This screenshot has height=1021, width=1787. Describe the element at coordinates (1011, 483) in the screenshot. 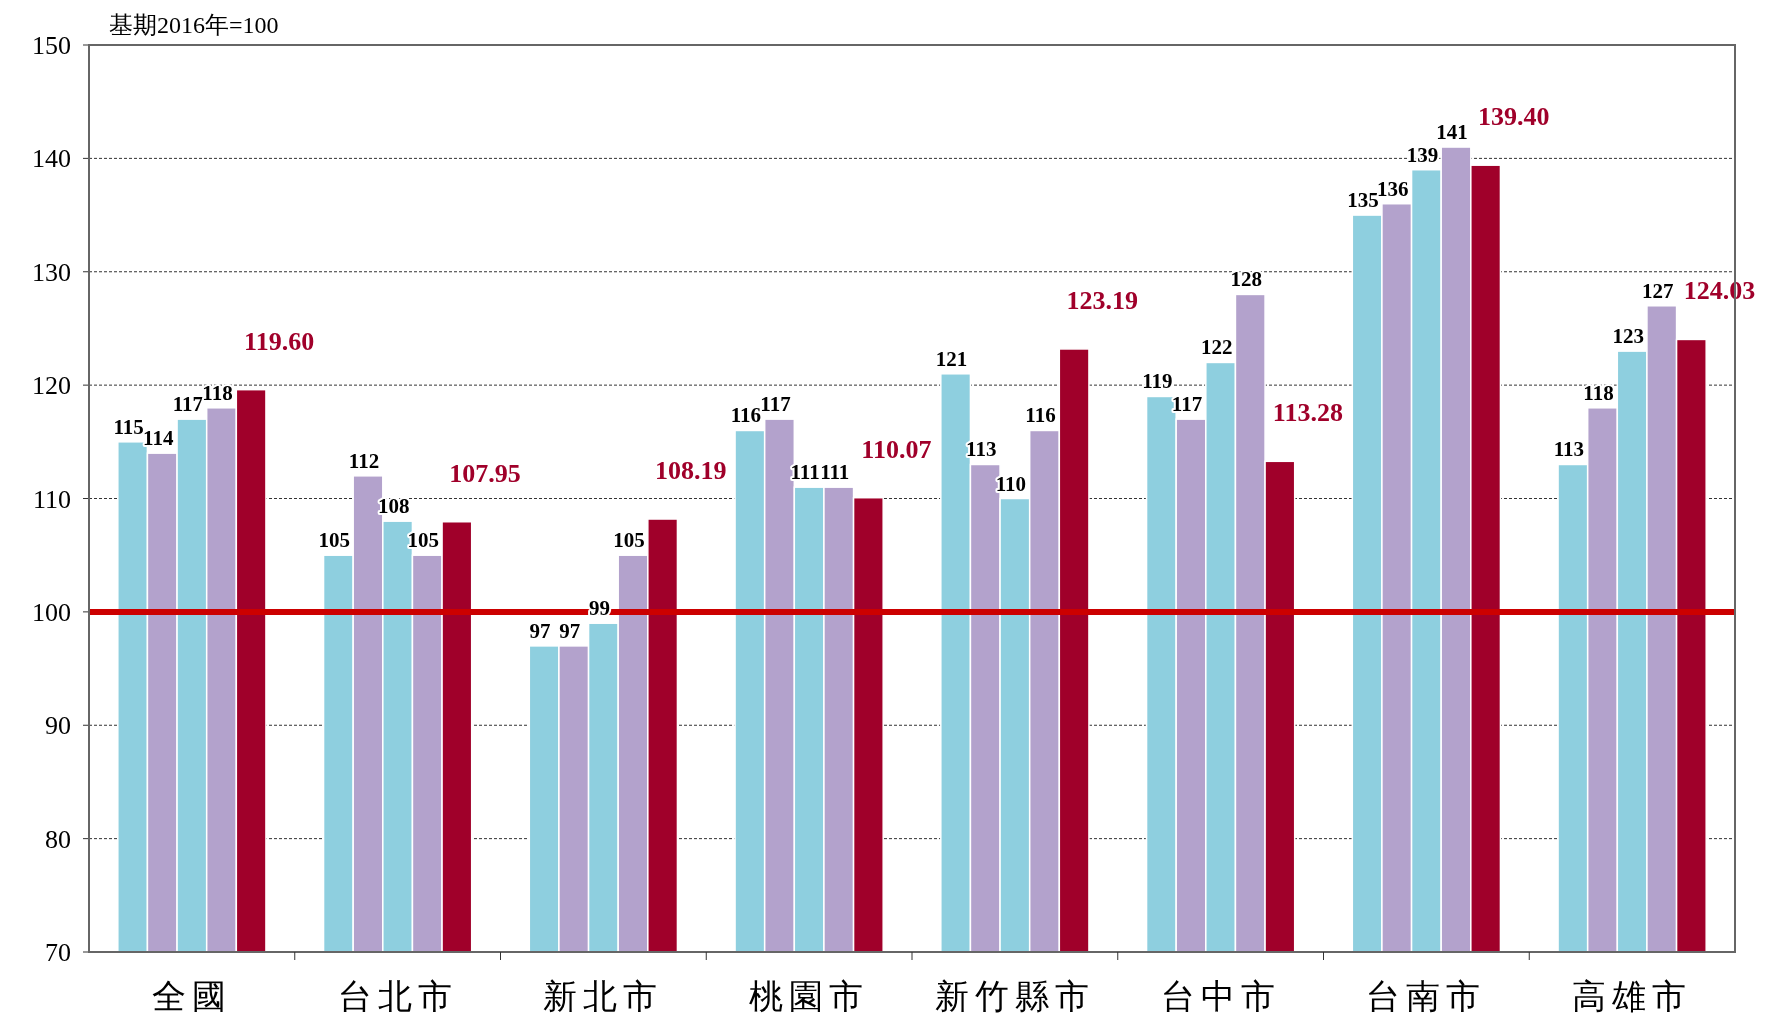

I see `data-label: 110` at that location.